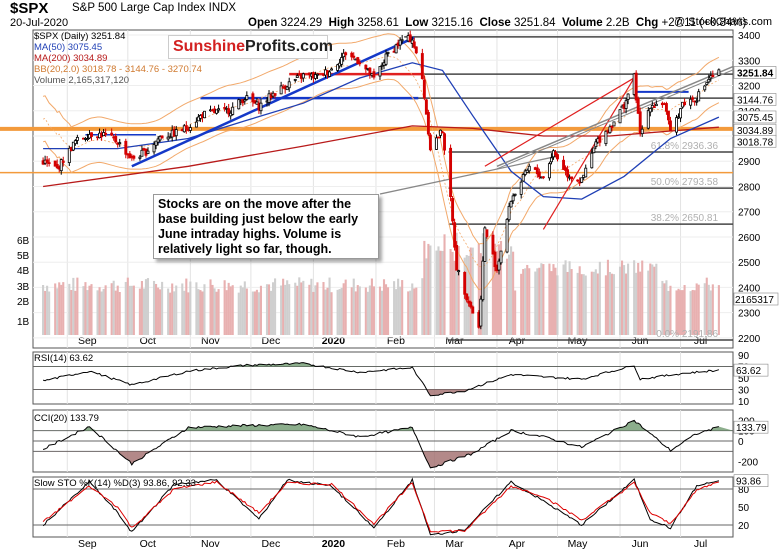  What do you see at coordinates (210, 544) in the screenshot?
I see `x-tick-label-bottom: Nov` at bounding box center [210, 544].